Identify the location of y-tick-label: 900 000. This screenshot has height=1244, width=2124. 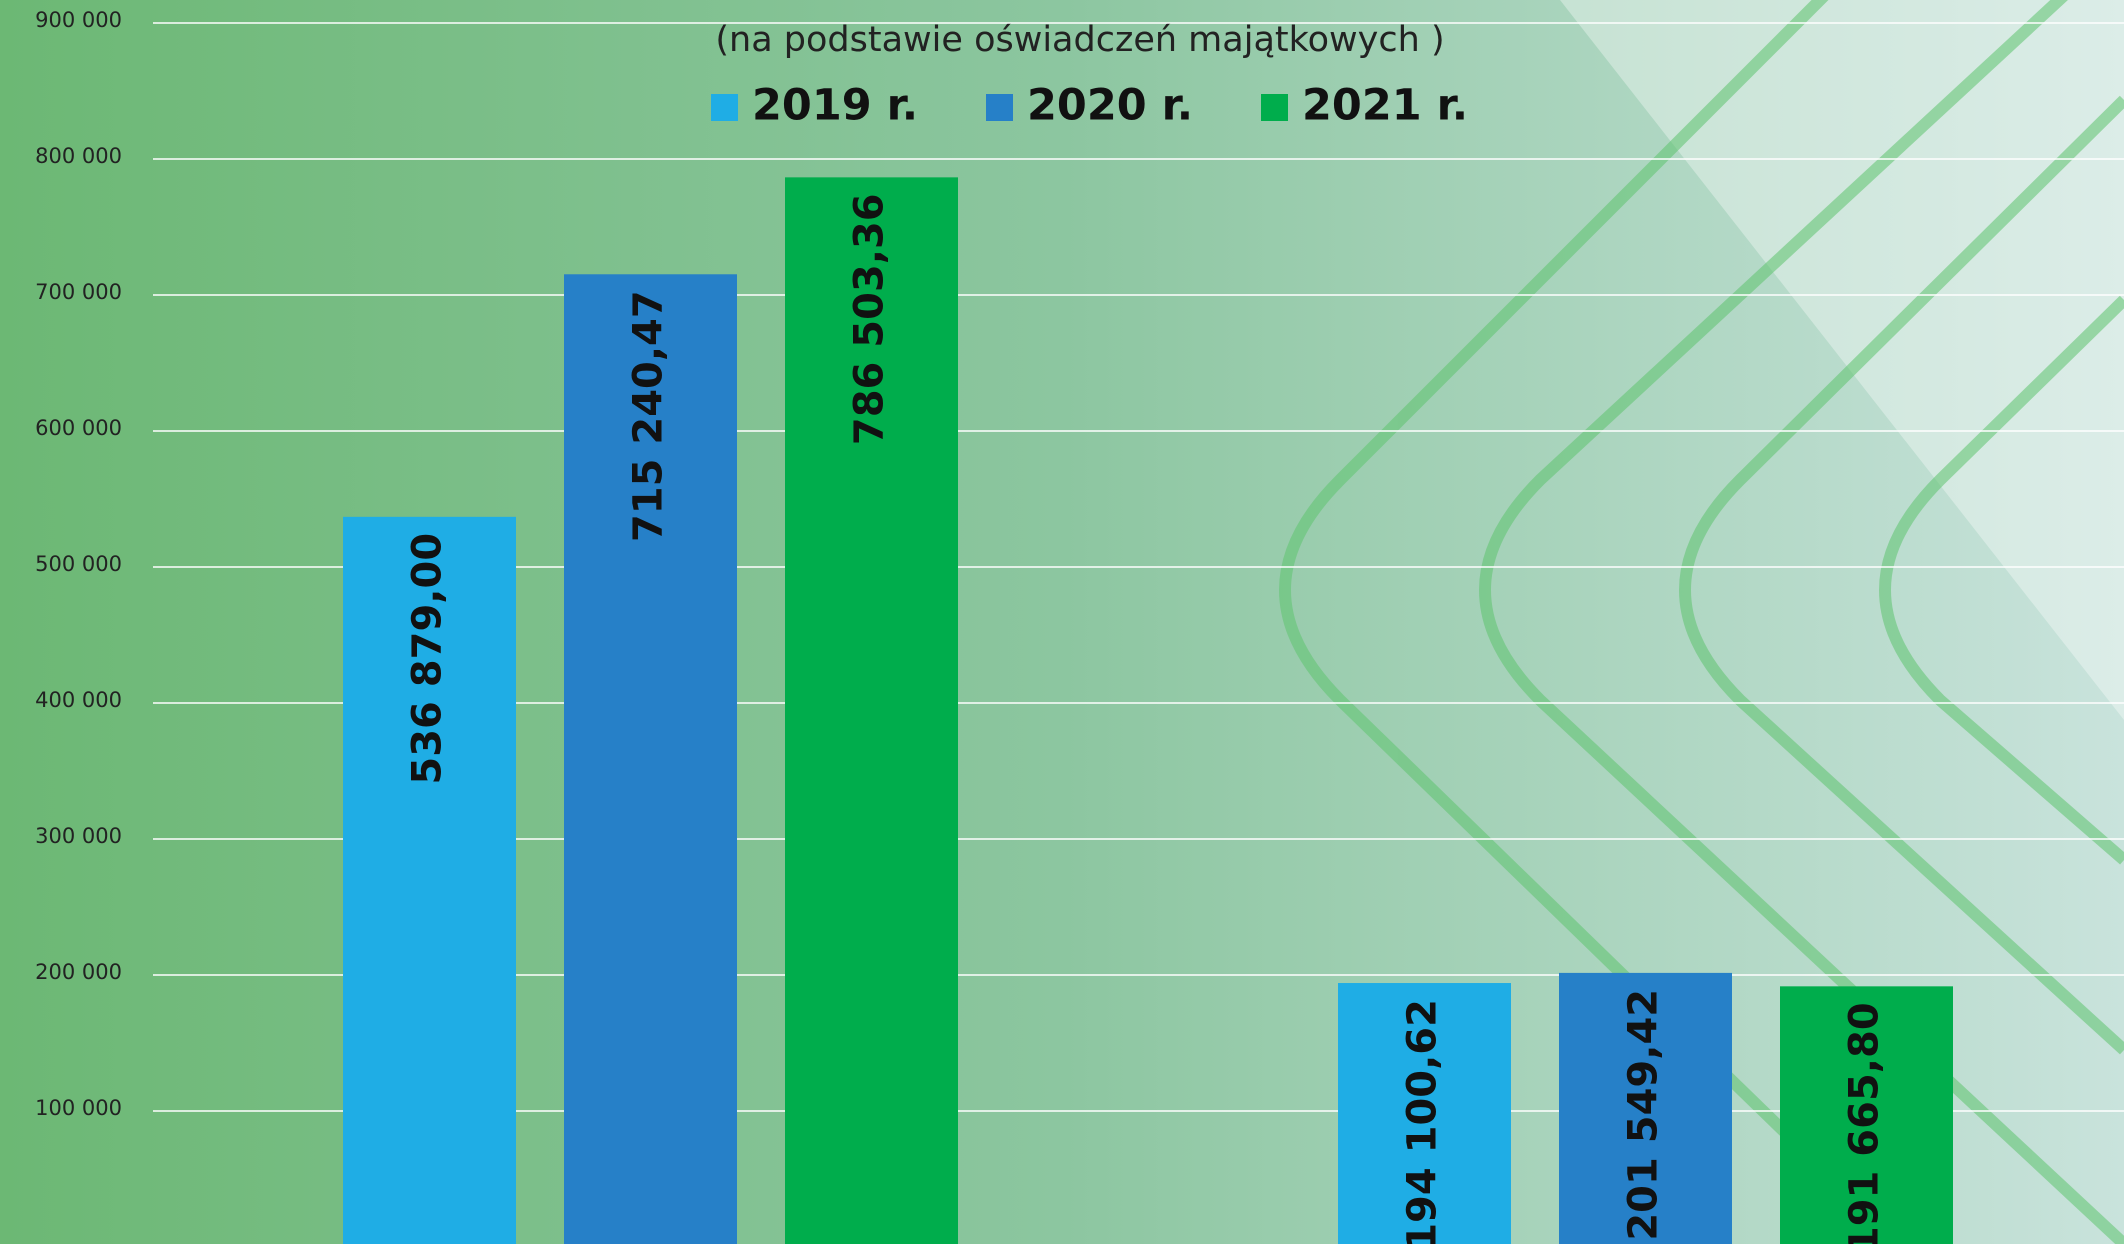
(78, 20).